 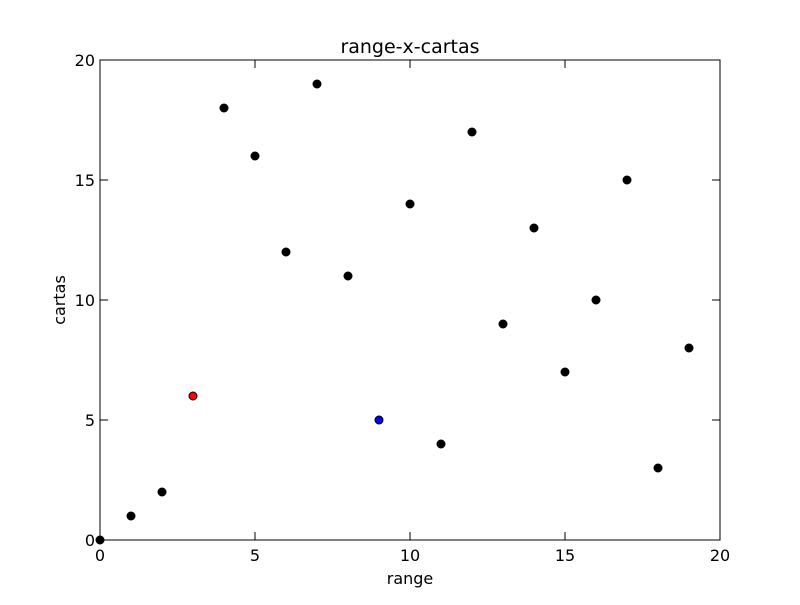 I want to click on x-axis-label: range, so click(x=410, y=578).